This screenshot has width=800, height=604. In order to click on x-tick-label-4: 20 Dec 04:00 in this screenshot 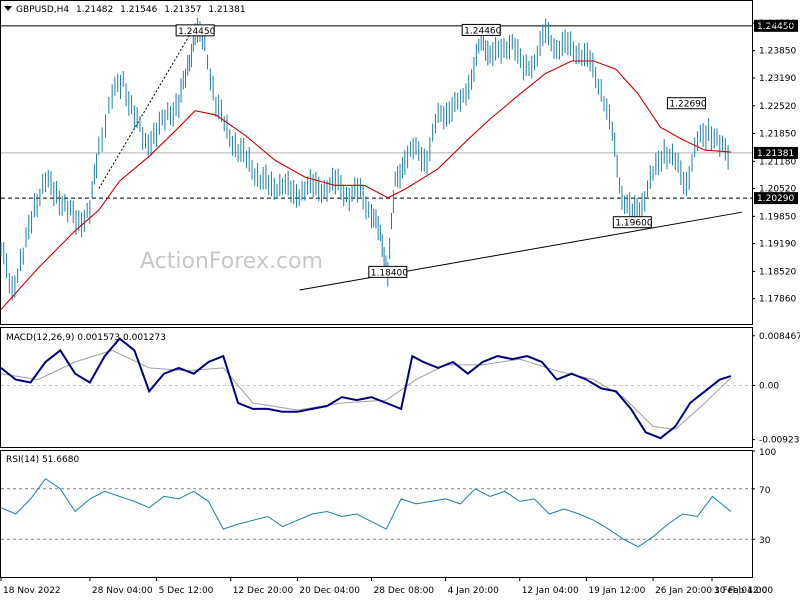, I will do `click(329, 591)`.